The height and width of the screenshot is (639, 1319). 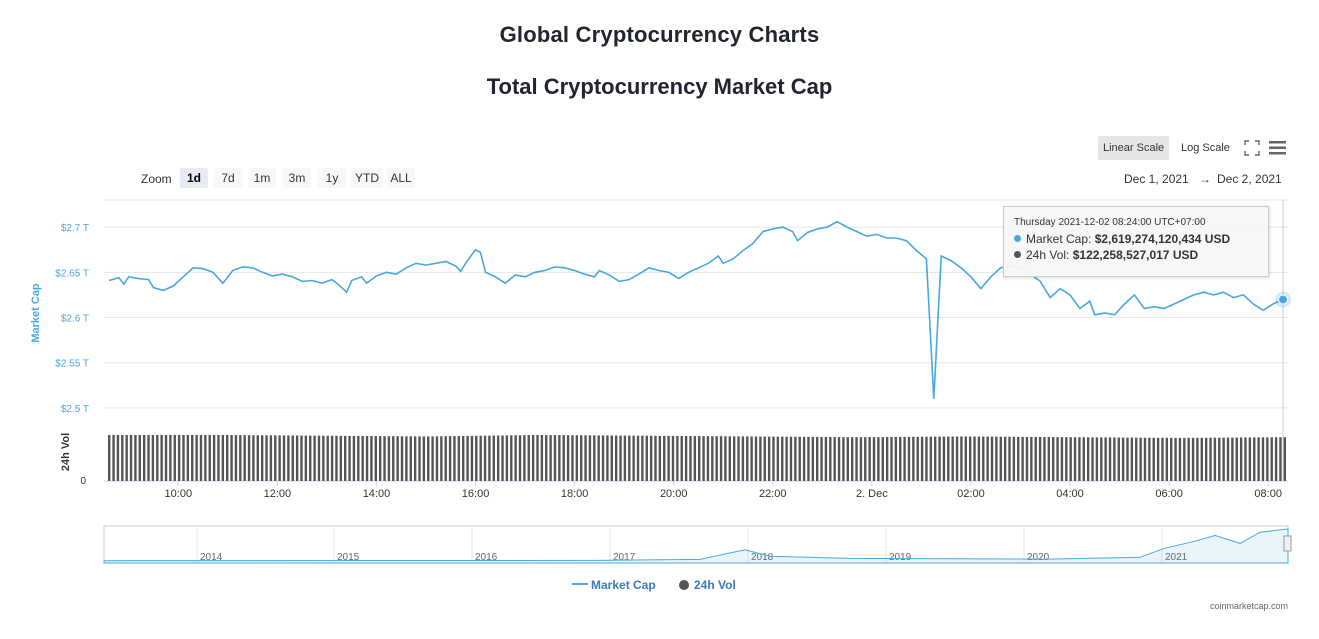 I want to click on tooltip-market-cap-value: $2,619,274,120,434 USD, so click(x=1162, y=239).